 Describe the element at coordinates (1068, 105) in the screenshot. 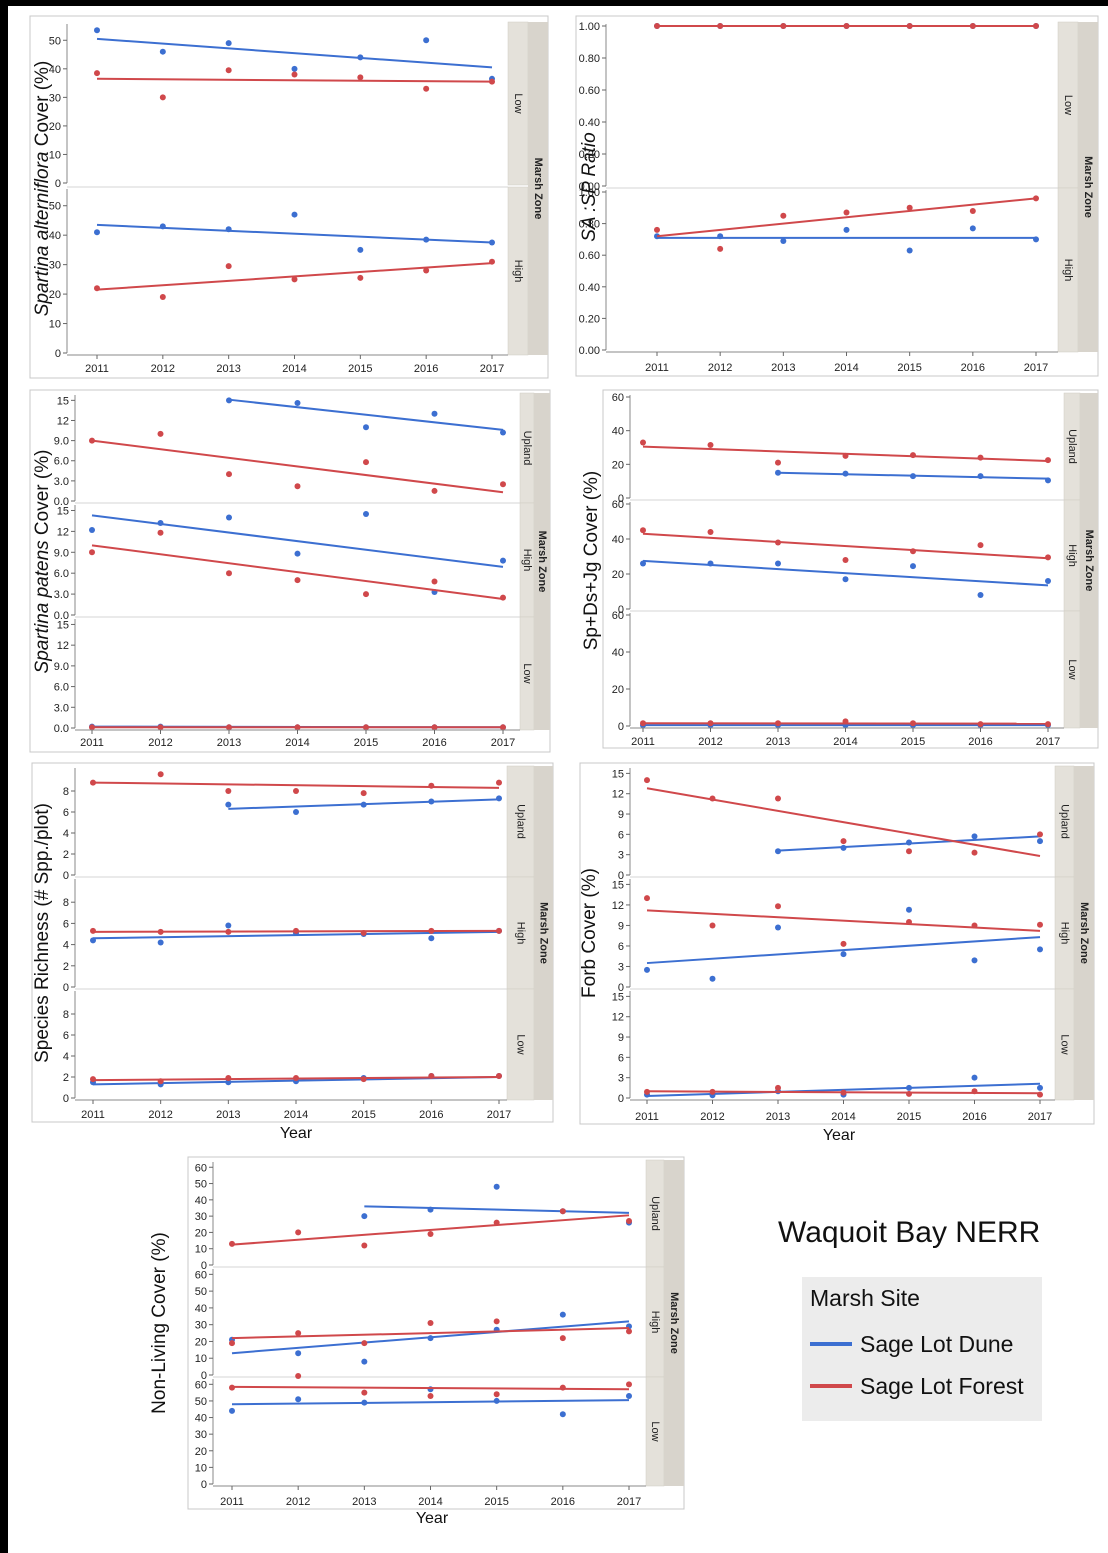

I see `zone-label: Low` at that location.